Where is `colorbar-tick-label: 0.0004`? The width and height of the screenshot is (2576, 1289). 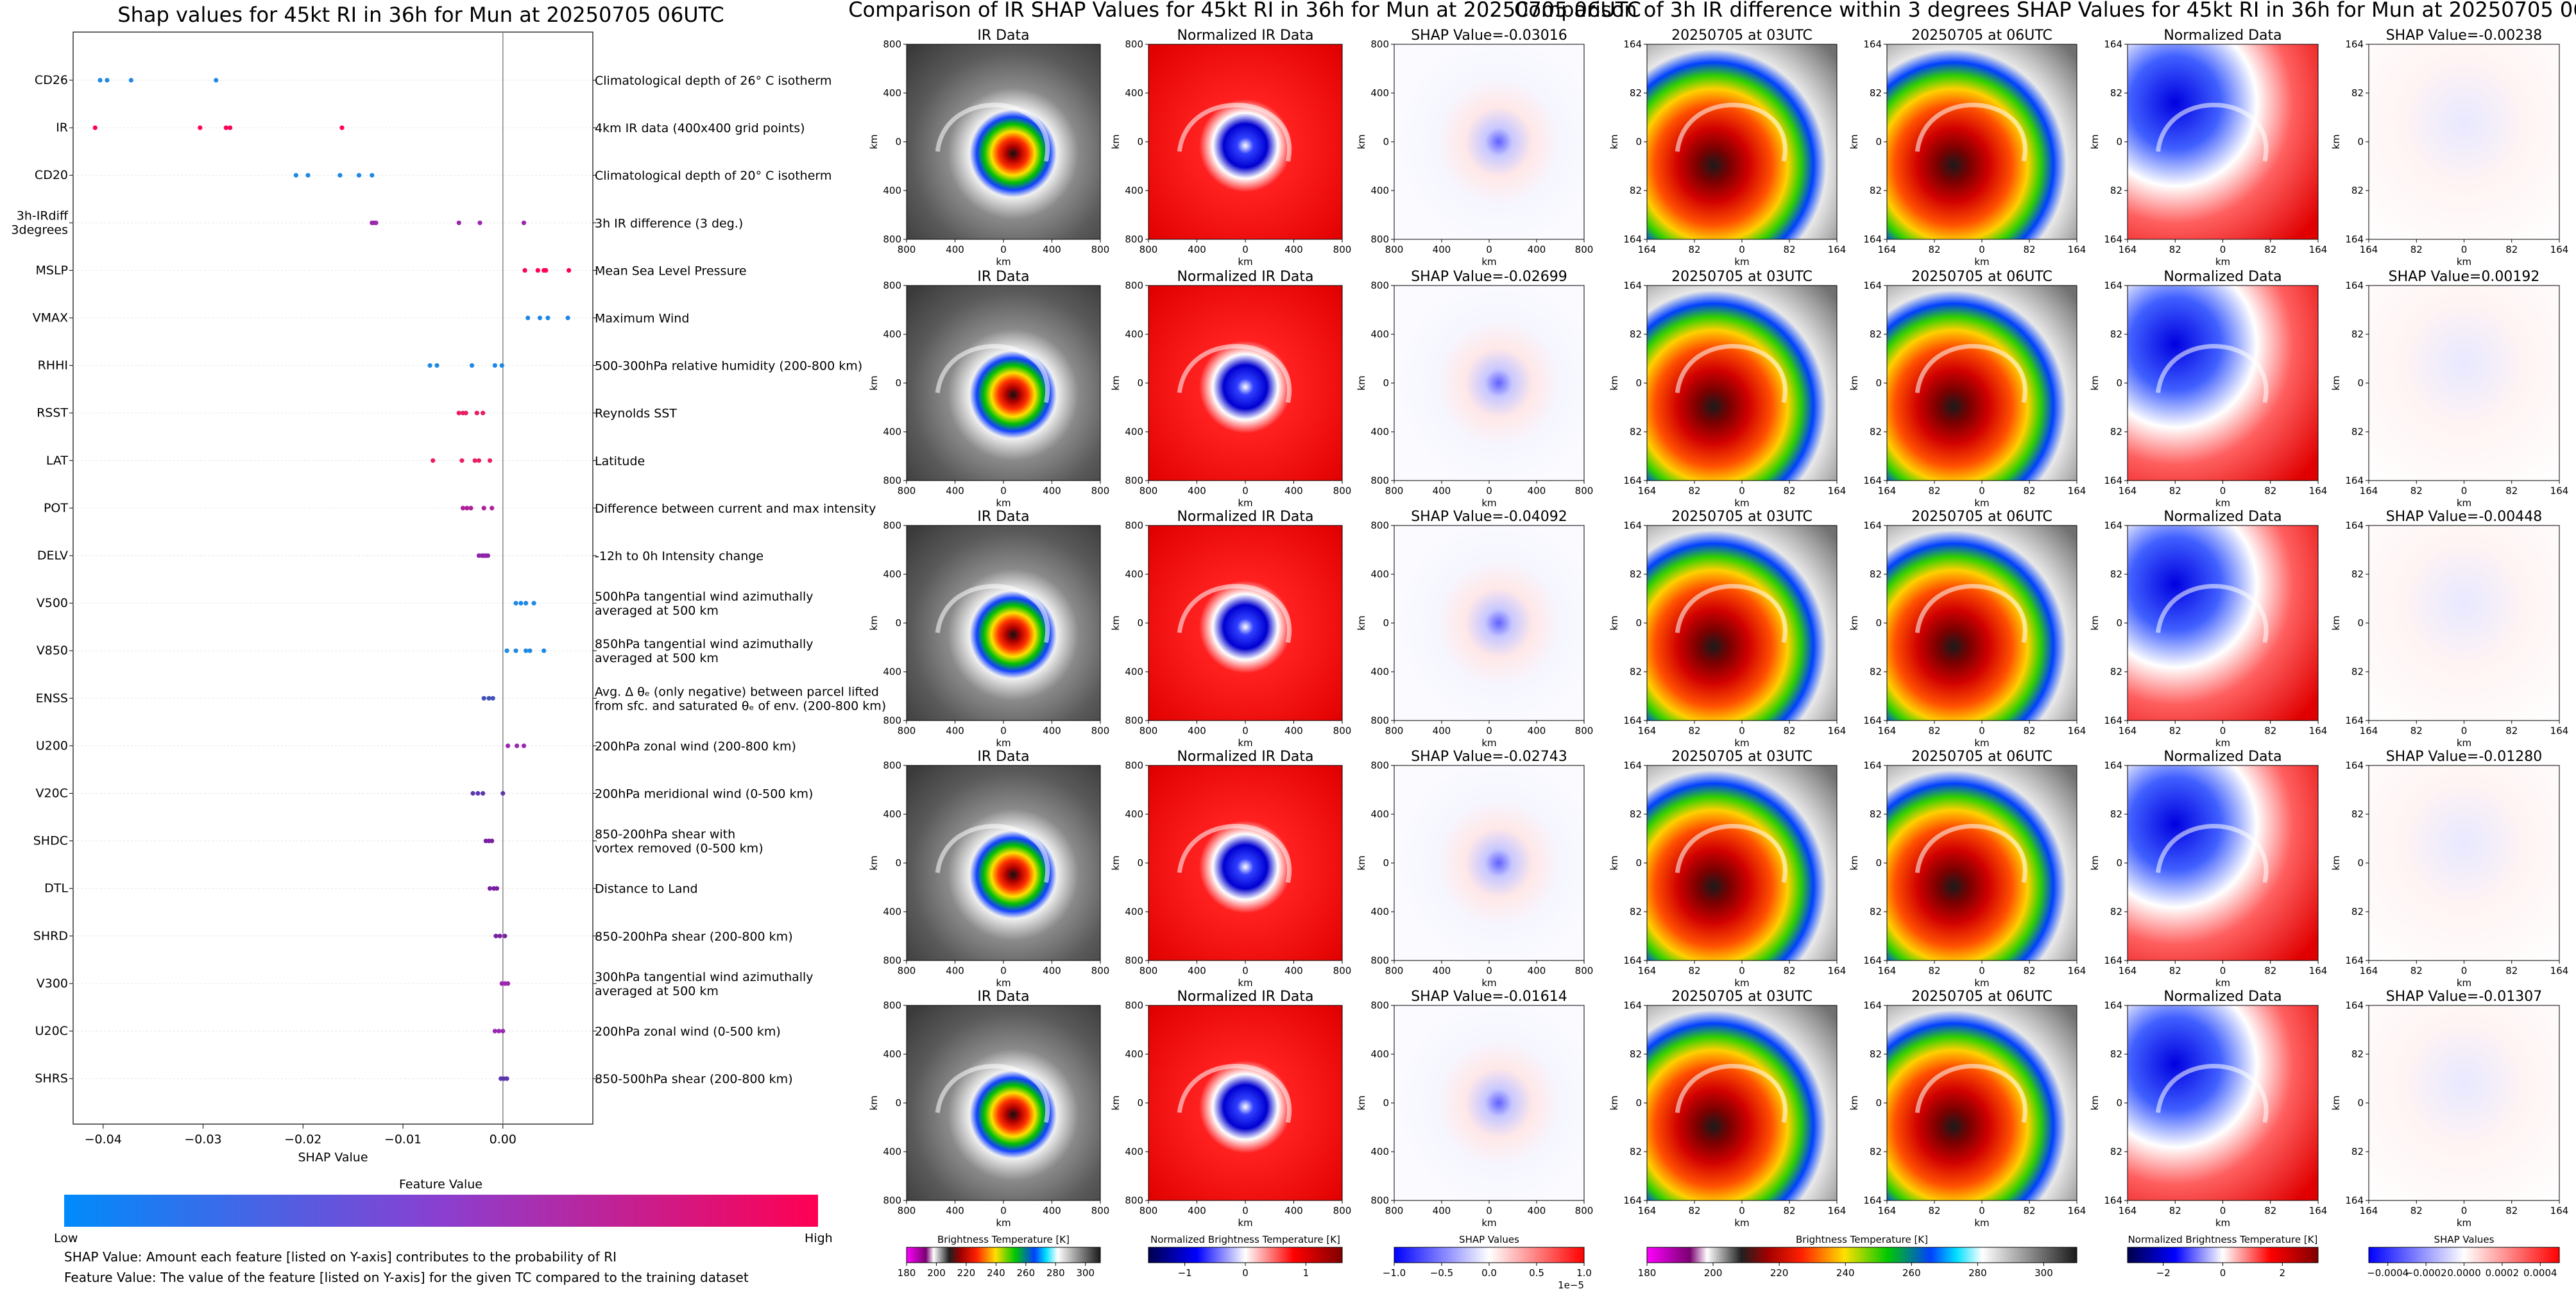
colorbar-tick-label: 0.0004 is located at coordinates (2540, 1273).